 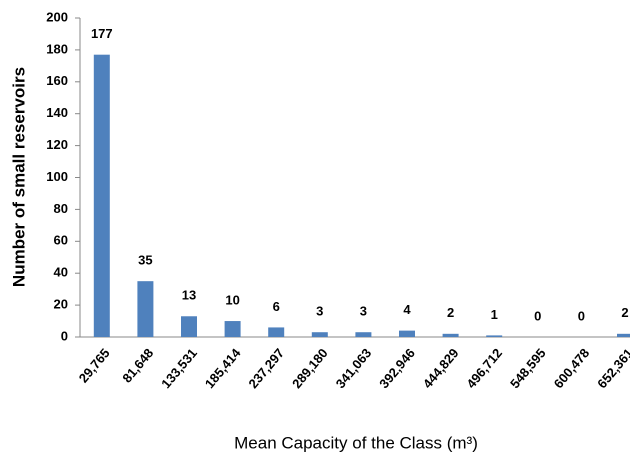 What do you see at coordinates (61, 304) in the screenshot?
I see `y-tick-label: 20` at bounding box center [61, 304].